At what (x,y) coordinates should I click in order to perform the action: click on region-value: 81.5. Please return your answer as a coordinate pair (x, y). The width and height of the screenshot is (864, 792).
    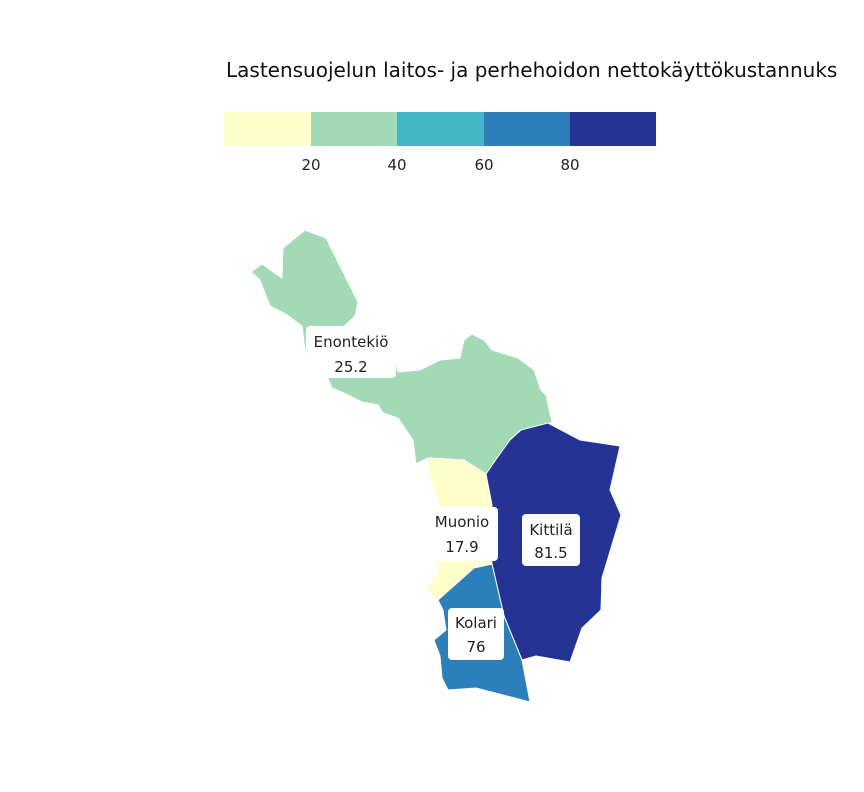
    Looking at the image, I should click on (550, 553).